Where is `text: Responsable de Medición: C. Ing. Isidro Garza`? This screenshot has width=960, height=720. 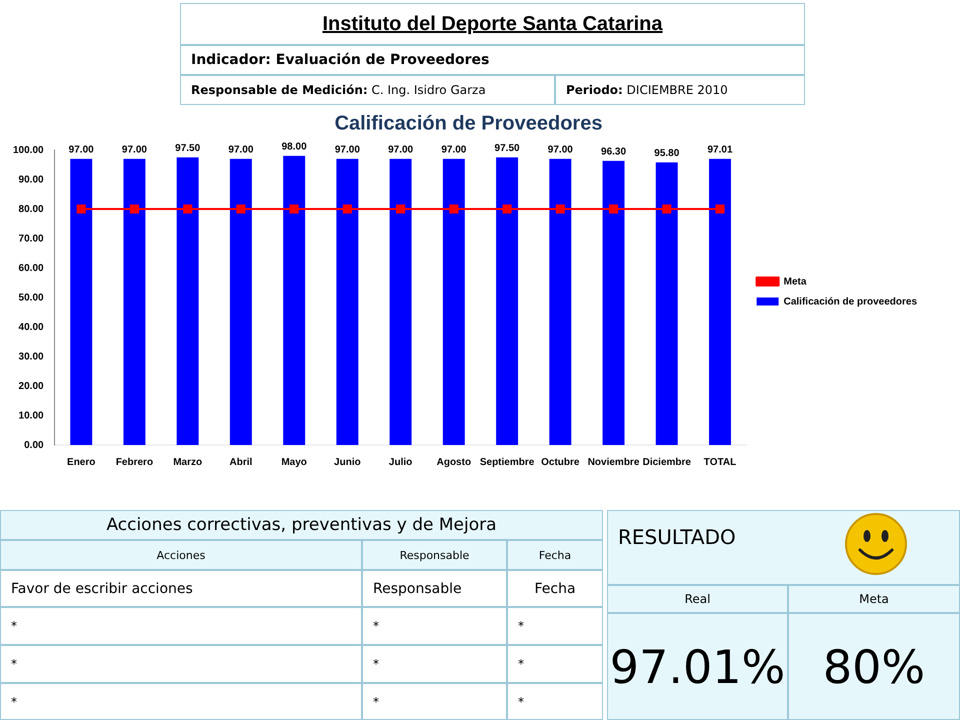
text: Responsable de Medición: C. Ing. Isidro Garza is located at coordinates (338, 90).